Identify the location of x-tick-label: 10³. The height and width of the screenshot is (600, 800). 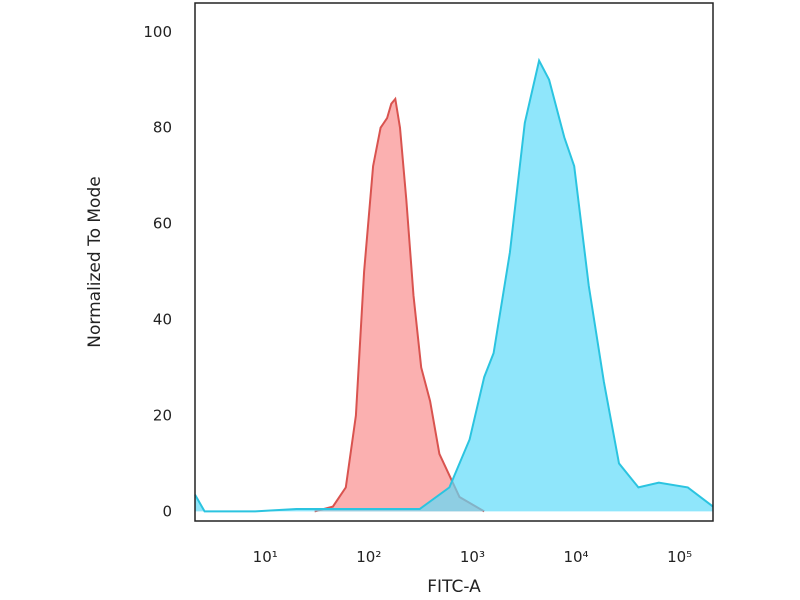
(472, 557).